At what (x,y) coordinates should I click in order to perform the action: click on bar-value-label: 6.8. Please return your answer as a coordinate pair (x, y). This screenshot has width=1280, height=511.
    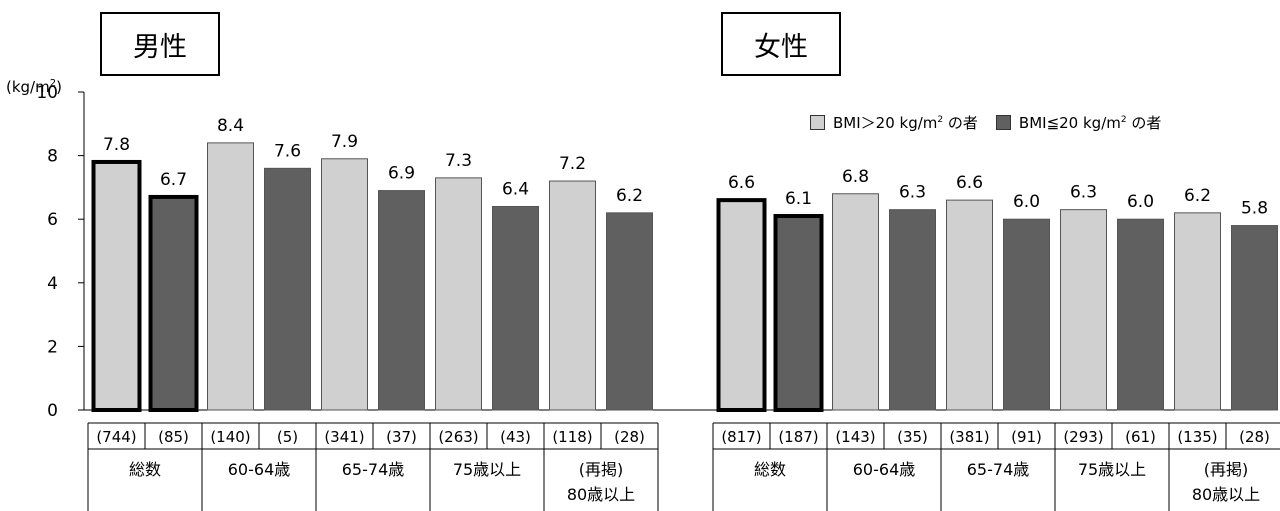
    Looking at the image, I should click on (855, 177).